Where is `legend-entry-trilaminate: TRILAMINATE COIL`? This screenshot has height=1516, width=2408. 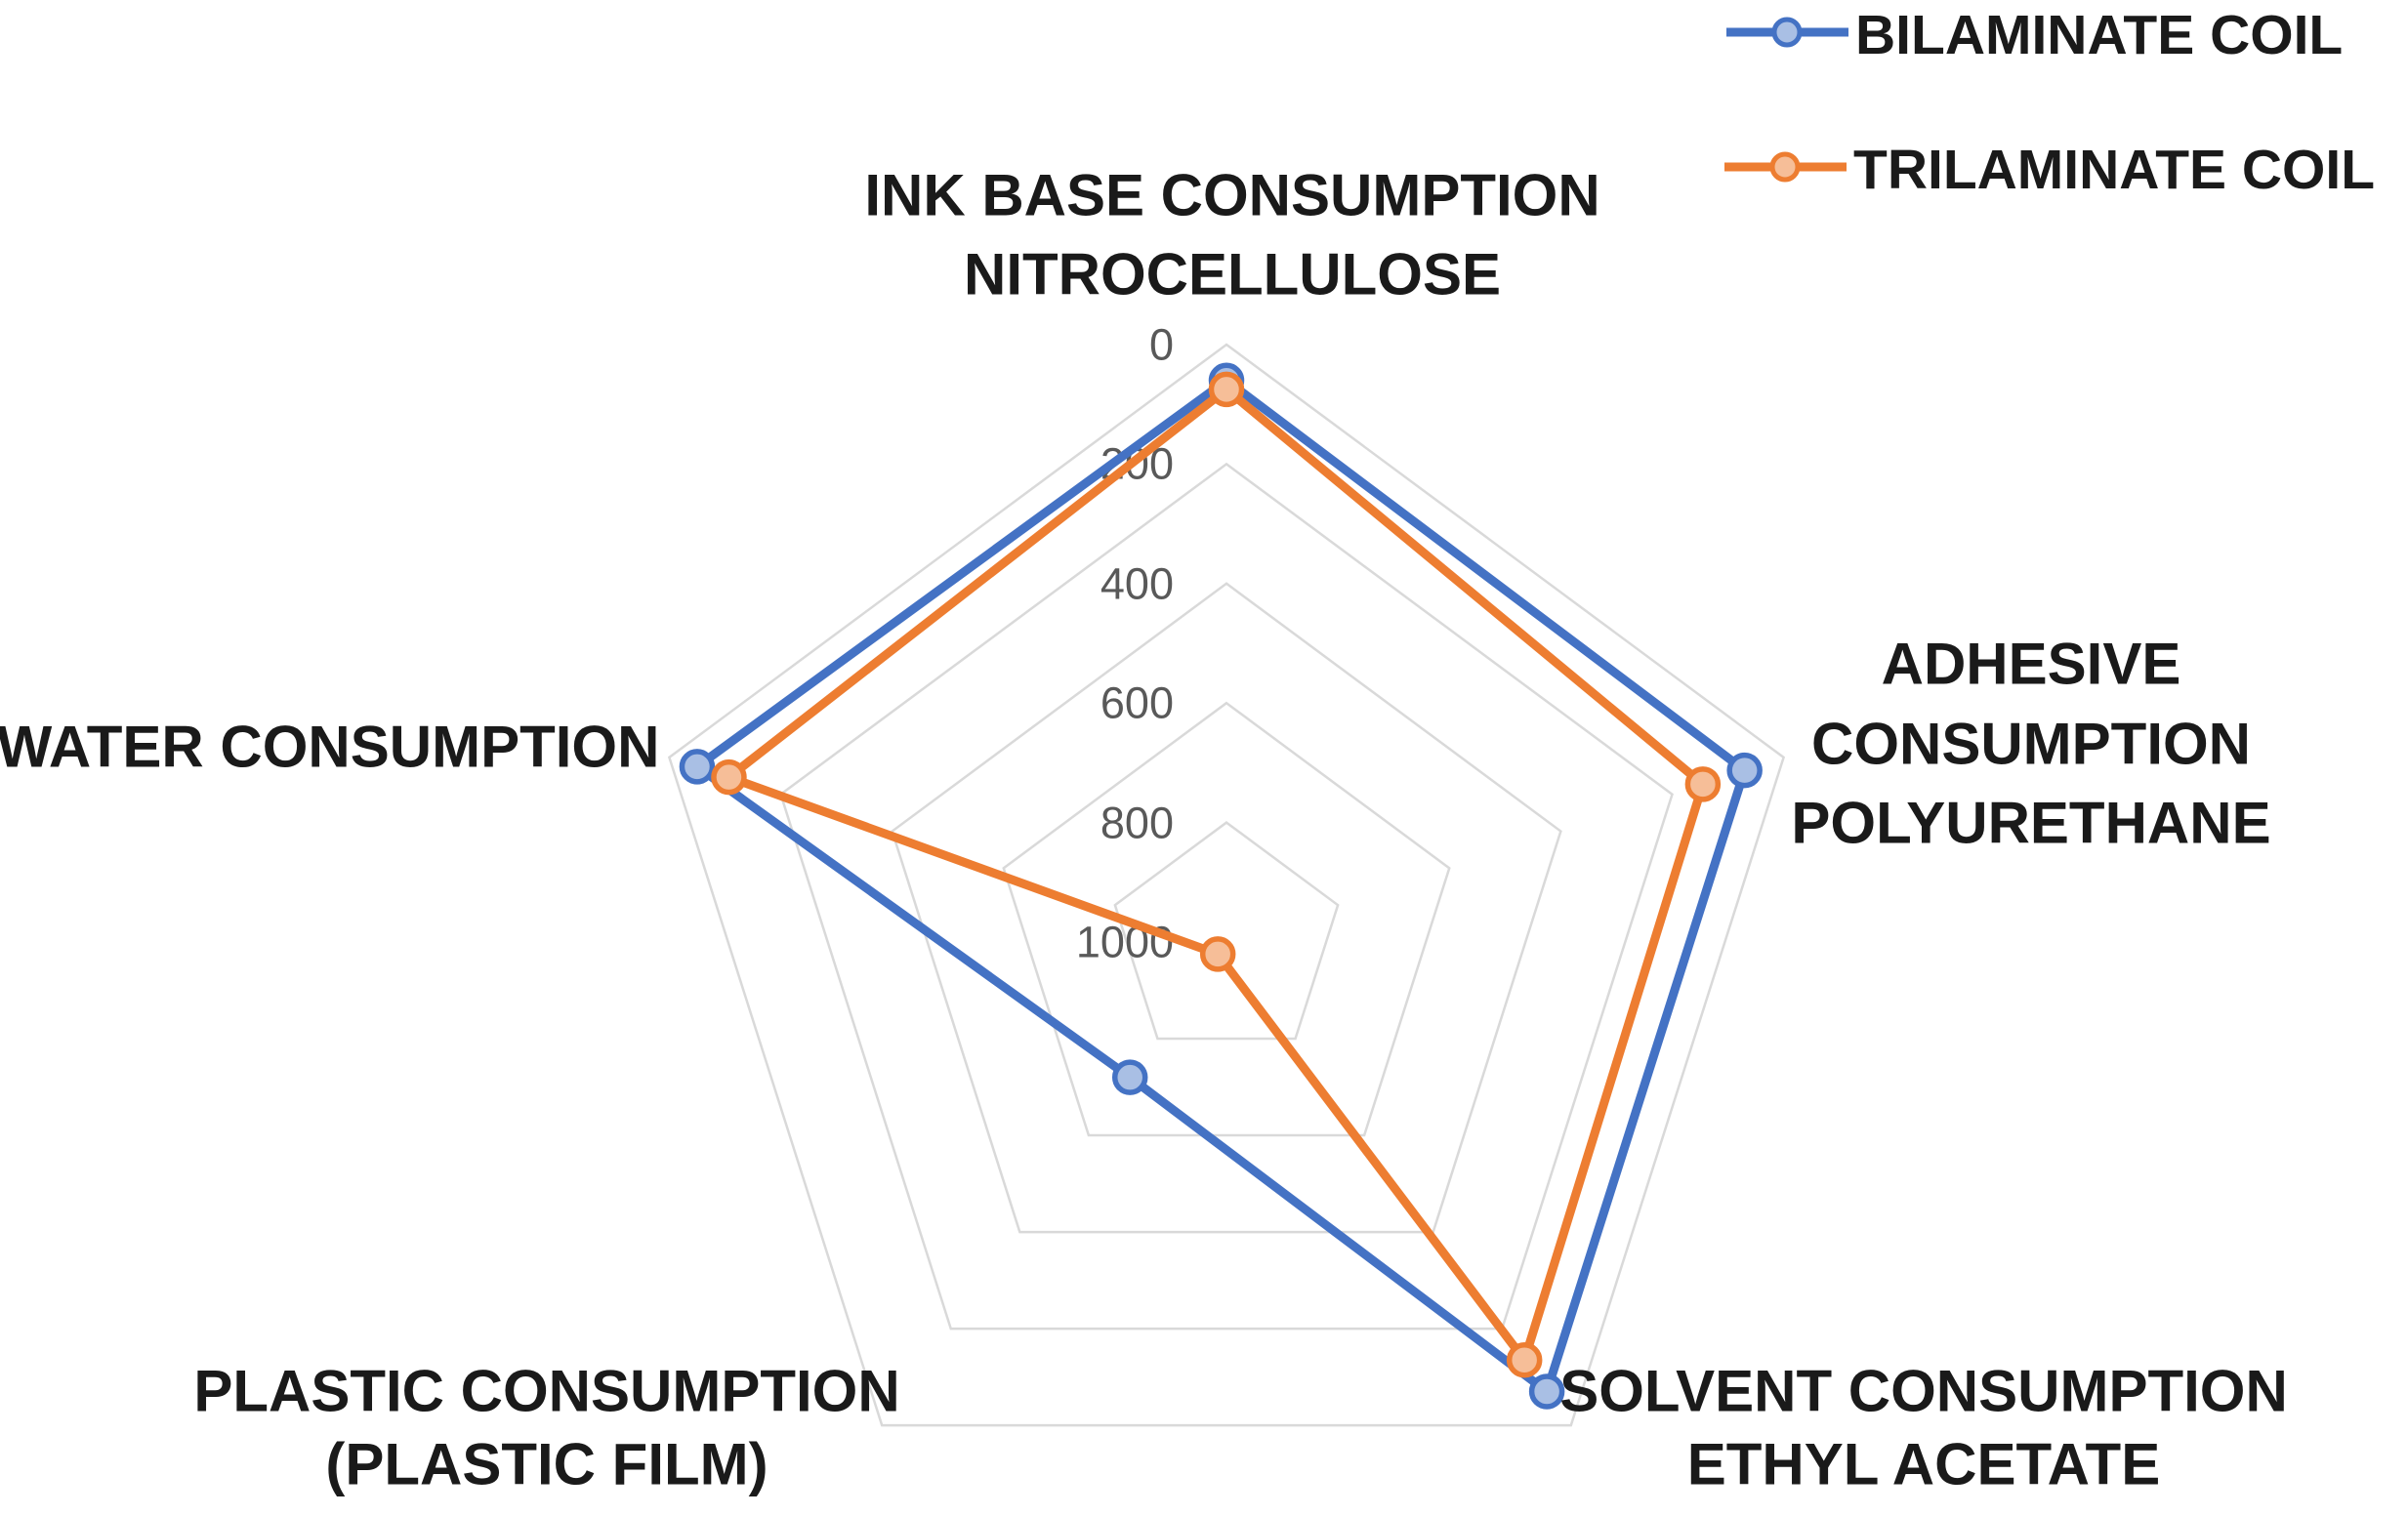 legend-entry-trilaminate: TRILAMINATE COIL is located at coordinates (2049, 170).